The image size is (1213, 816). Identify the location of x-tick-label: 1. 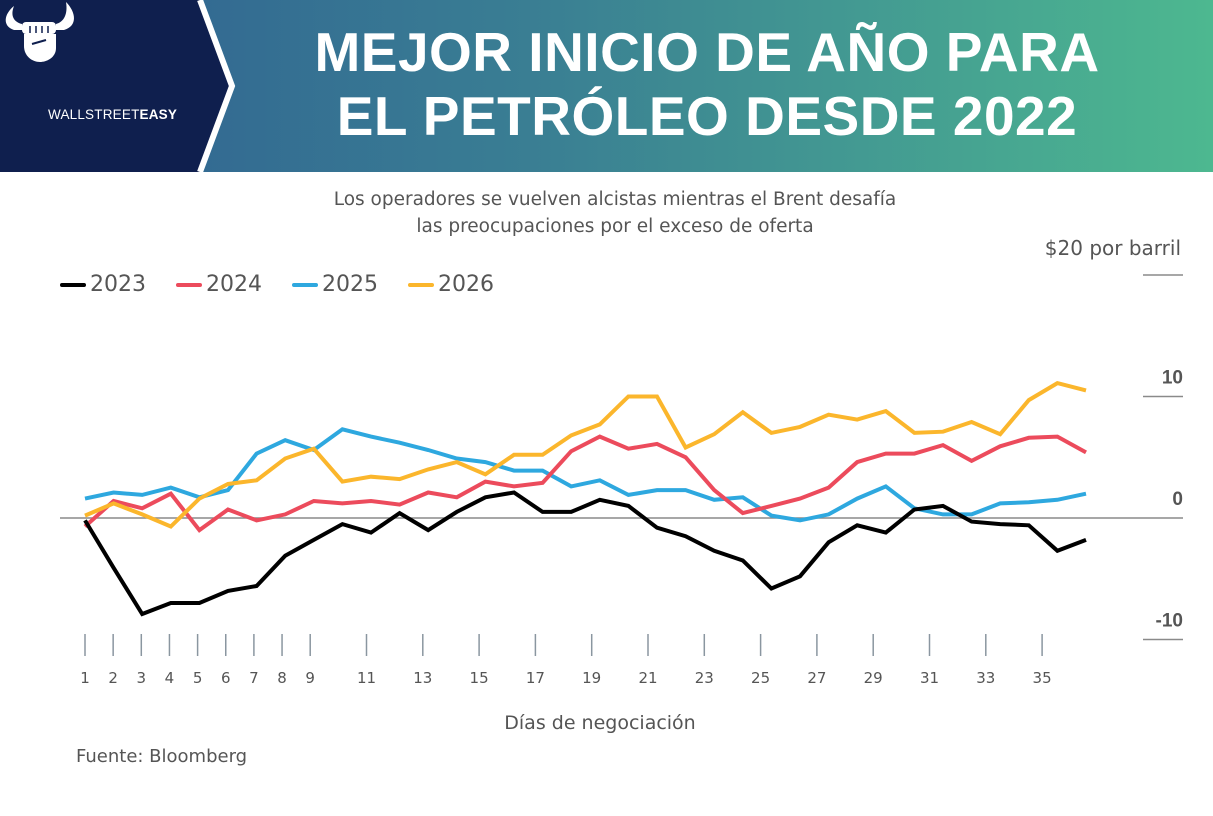
(85, 678).